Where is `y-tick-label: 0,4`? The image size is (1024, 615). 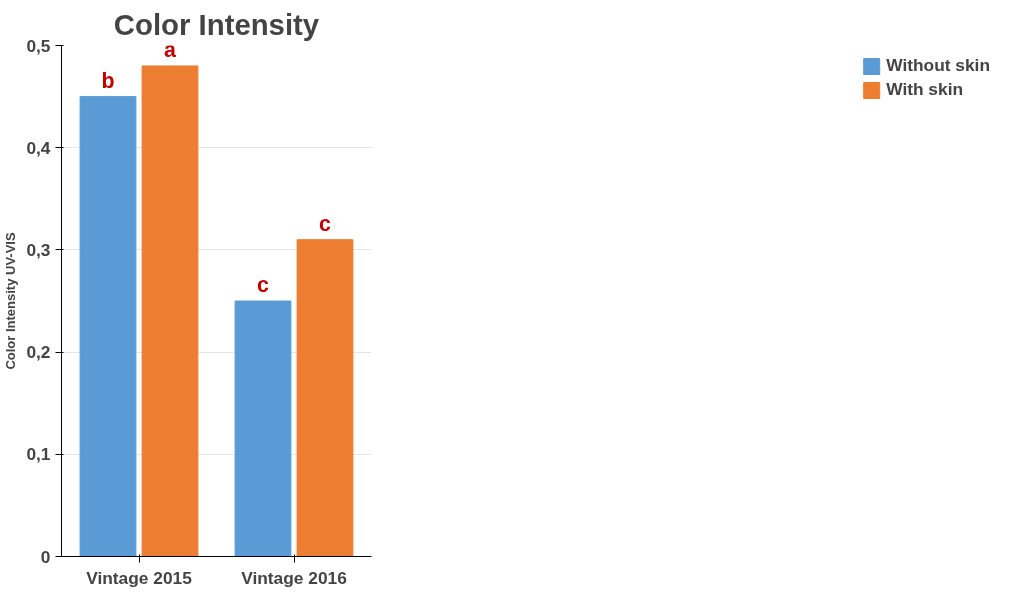 y-tick-label: 0,4 is located at coordinates (38, 147).